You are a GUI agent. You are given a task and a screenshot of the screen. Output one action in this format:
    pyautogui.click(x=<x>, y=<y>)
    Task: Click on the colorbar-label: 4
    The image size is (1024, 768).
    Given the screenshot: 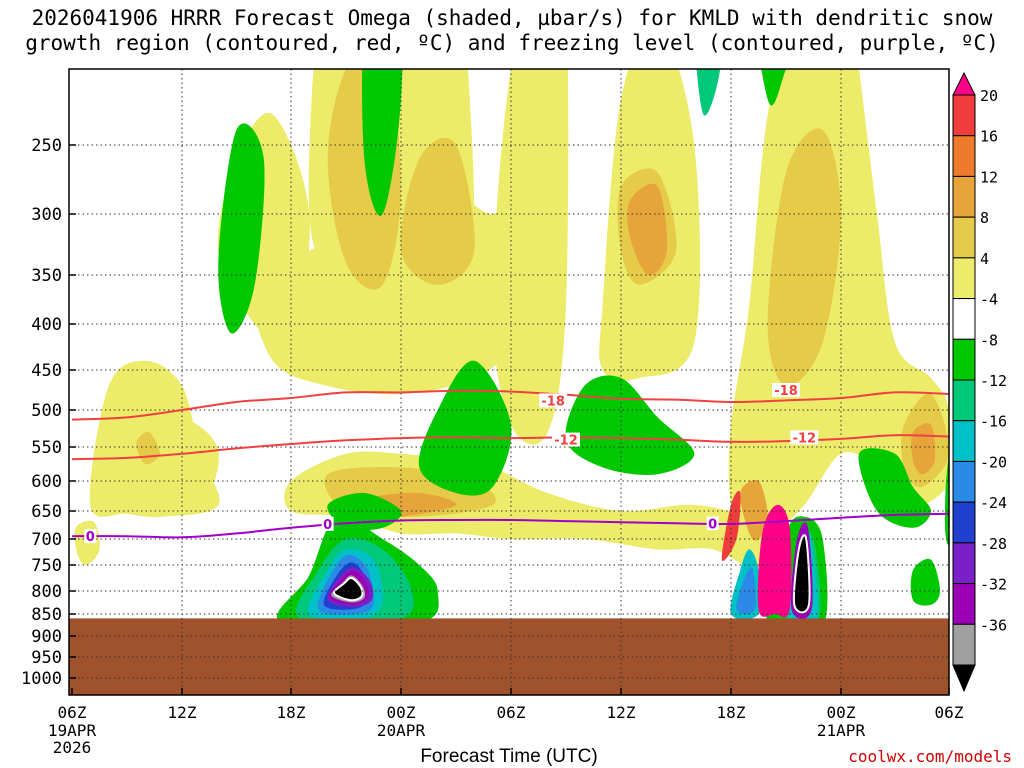 What is the action you would take?
    pyautogui.click(x=984, y=259)
    